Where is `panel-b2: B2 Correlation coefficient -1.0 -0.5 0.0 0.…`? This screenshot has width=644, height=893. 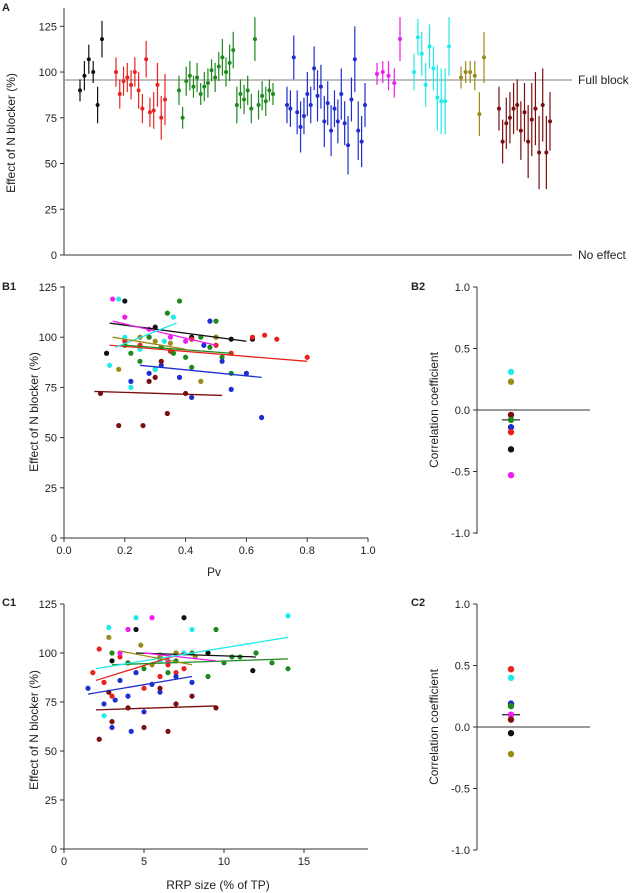
panel-b2: B2 Correlation coefficient -1.0 -0.5 0.0 0.… is located at coordinates (500, 410).